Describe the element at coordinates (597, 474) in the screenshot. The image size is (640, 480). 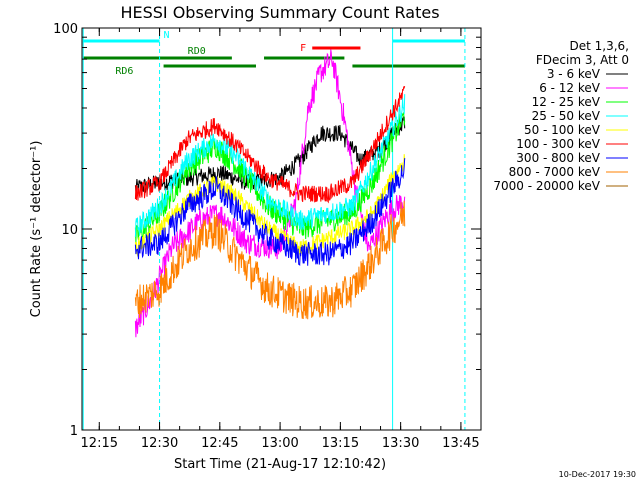
I see `generated-timestamp: 10-Dec-2017 19:30` at that location.